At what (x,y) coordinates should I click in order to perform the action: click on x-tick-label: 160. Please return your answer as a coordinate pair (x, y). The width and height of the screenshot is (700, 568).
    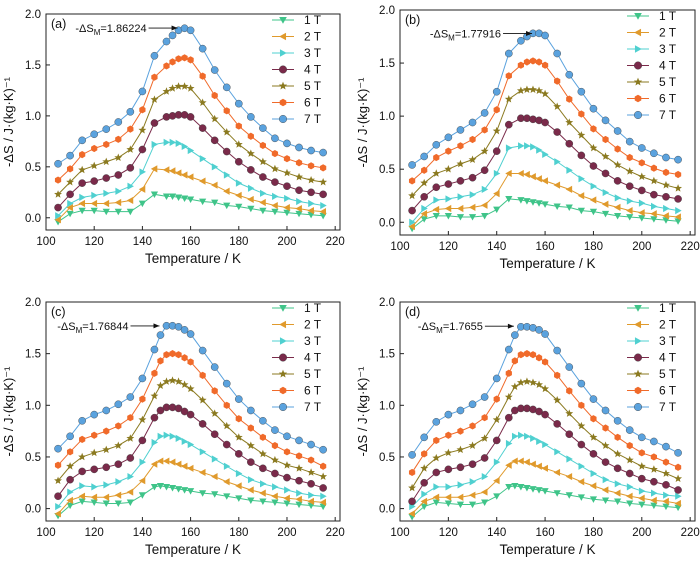
    Looking at the image, I should click on (544, 247).